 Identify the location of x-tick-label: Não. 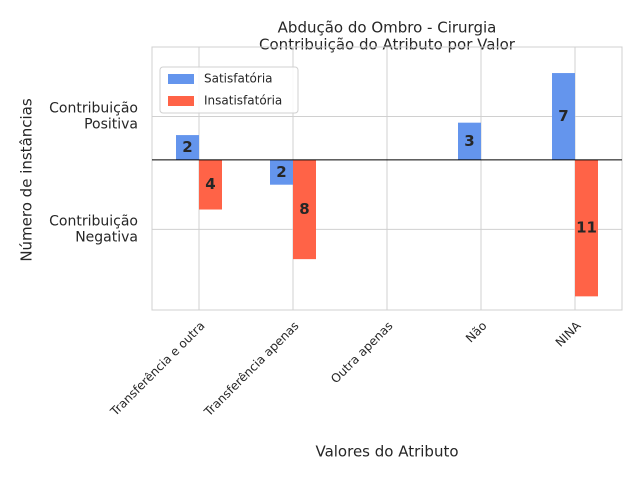
(476, 332).